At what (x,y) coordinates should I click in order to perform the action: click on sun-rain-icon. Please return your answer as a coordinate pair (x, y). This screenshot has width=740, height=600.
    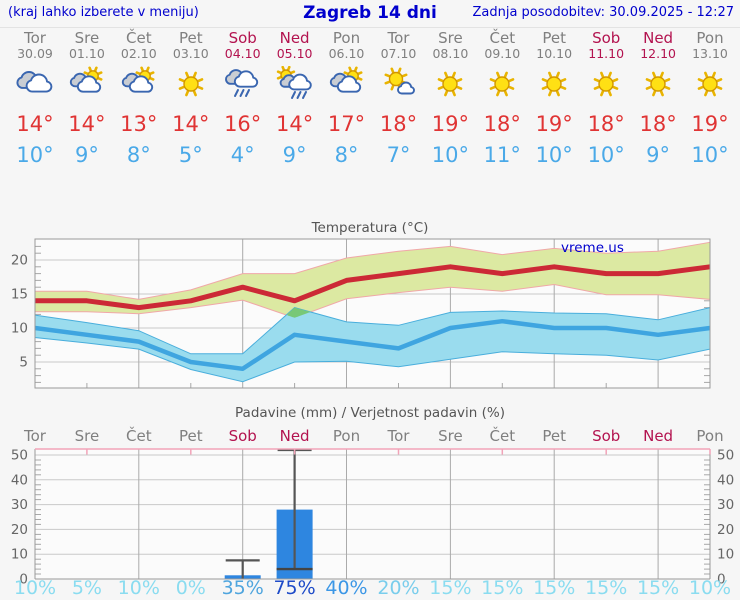
    Looking at the image, I should click on (294, 82).